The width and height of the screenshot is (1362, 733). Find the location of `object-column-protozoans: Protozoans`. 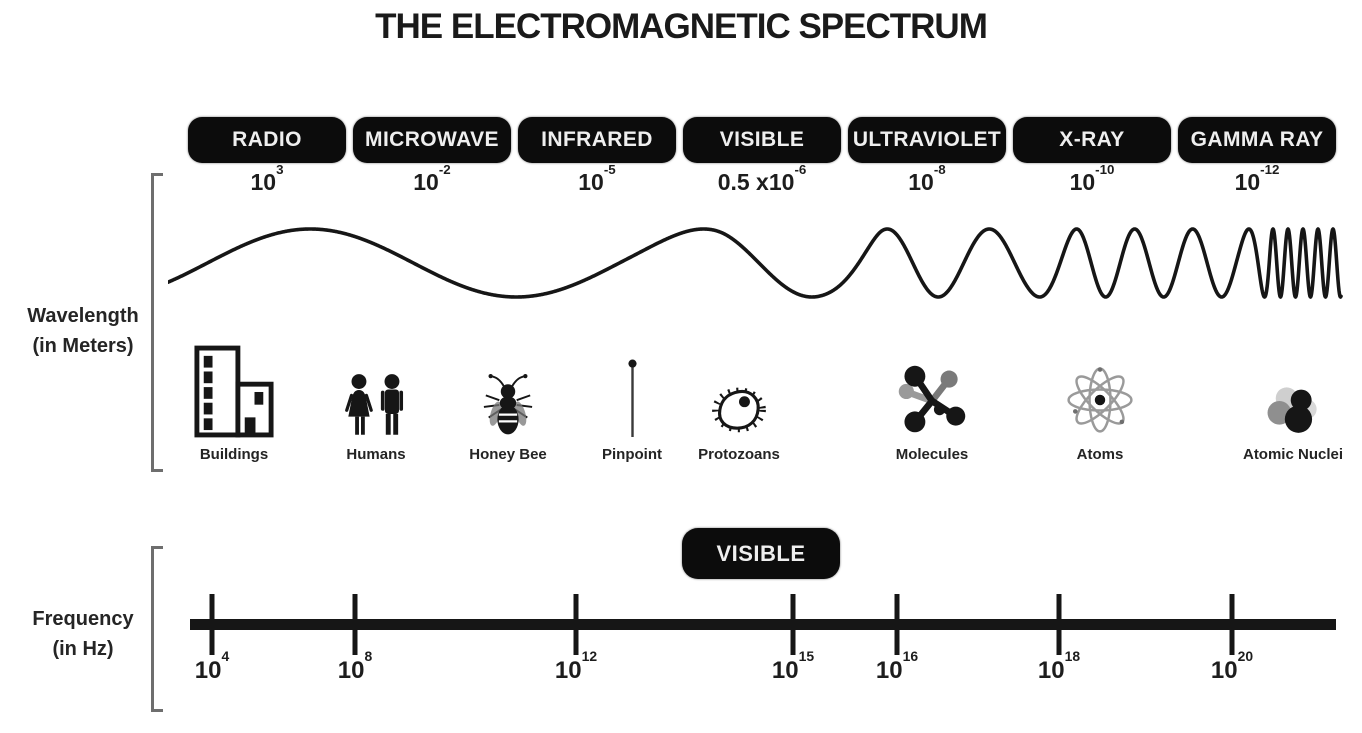

object-column-protozoans: Protozoans is located at coordinates (739, 400).